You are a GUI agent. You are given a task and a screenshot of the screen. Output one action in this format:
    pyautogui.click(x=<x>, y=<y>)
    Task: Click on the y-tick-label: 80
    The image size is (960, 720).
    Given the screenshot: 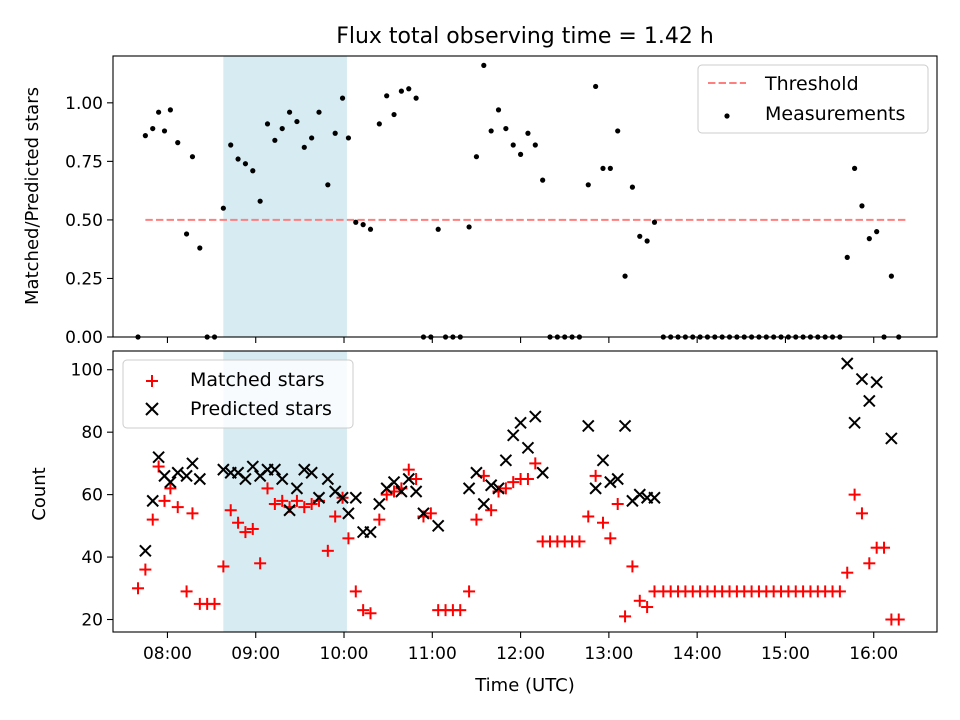 What is the action you would take?
    pyautogui.click(x=92, y=433)
    